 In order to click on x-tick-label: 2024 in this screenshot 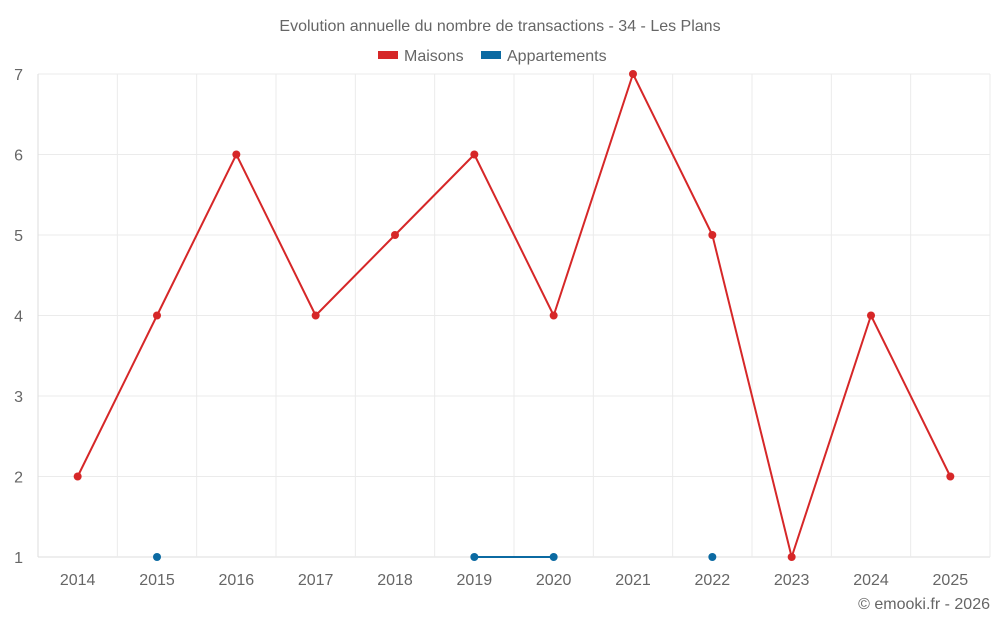, I will do `click(871, 580)`.